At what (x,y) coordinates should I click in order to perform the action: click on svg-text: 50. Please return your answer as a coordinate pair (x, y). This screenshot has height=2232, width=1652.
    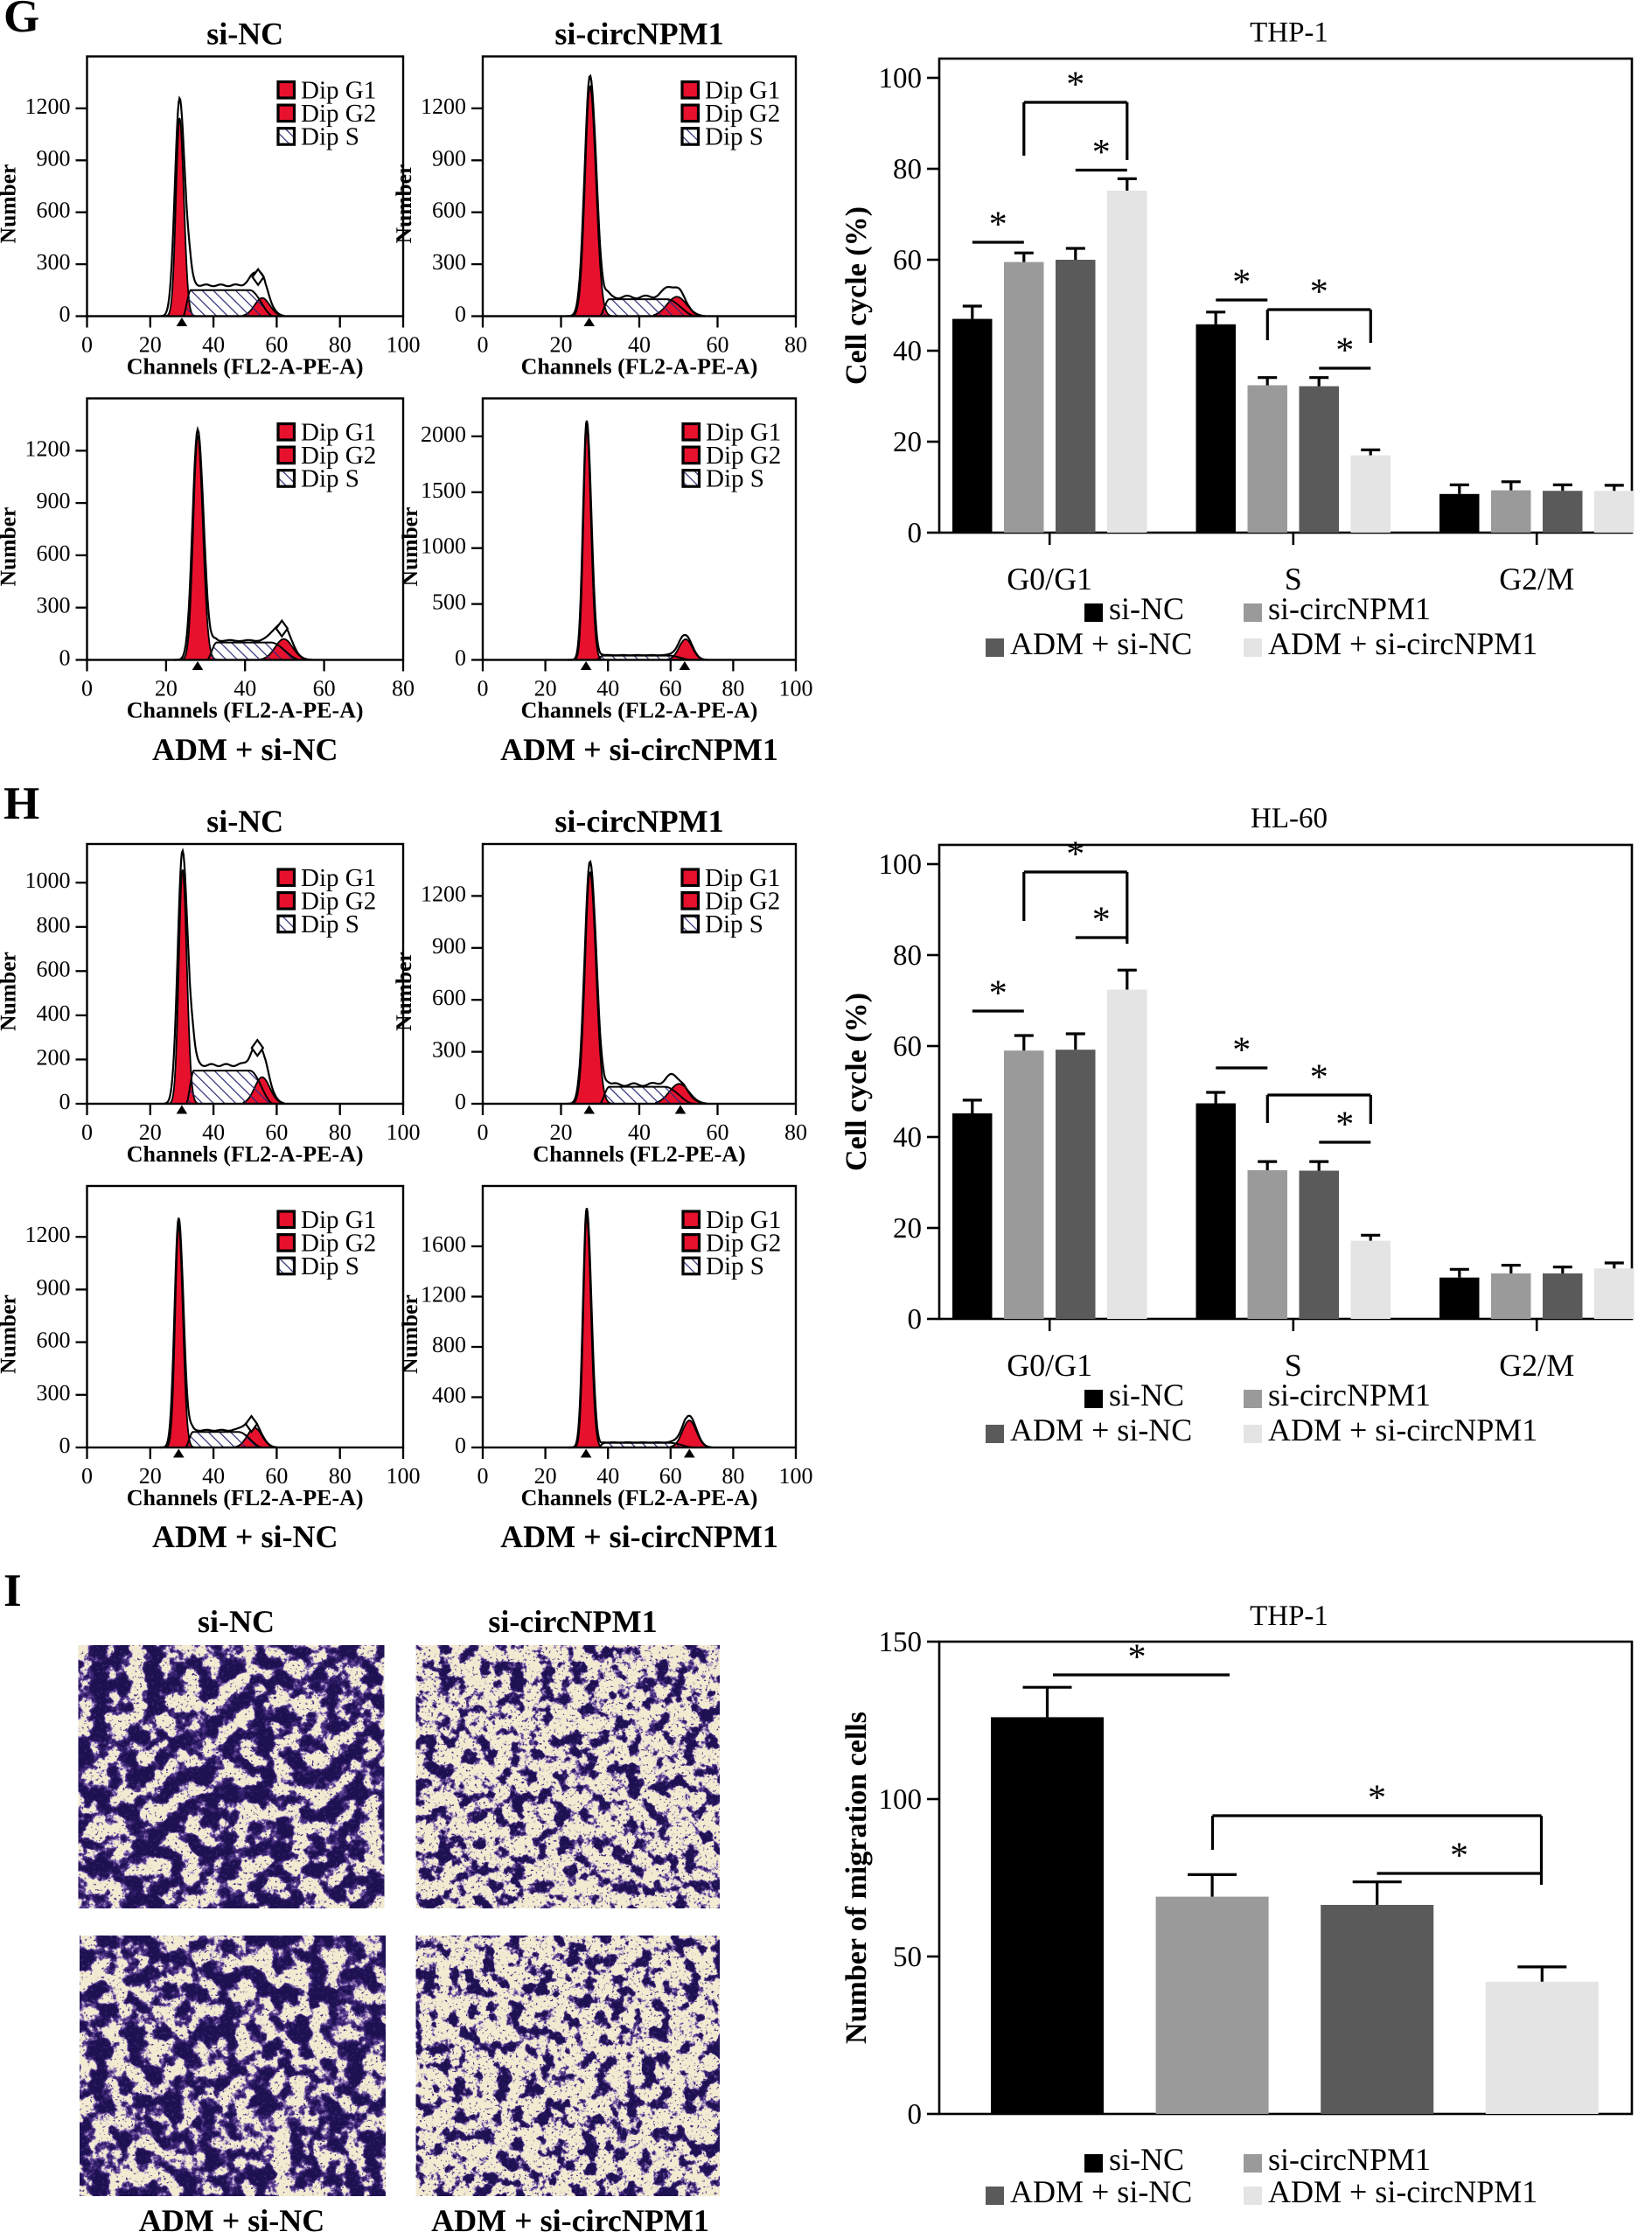
    Looking at the image, I should click on (907, 1957).